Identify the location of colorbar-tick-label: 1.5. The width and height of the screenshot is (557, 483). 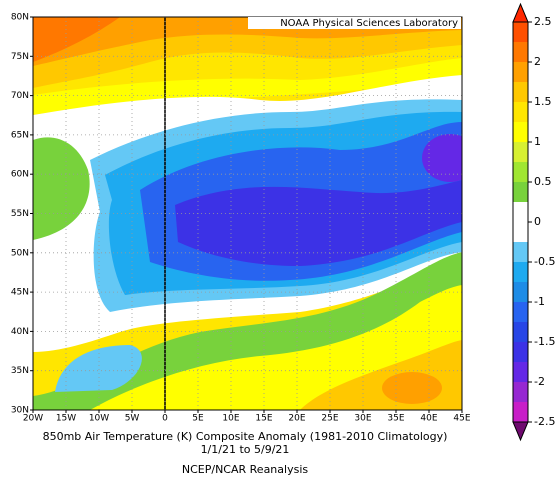
(543, 101).